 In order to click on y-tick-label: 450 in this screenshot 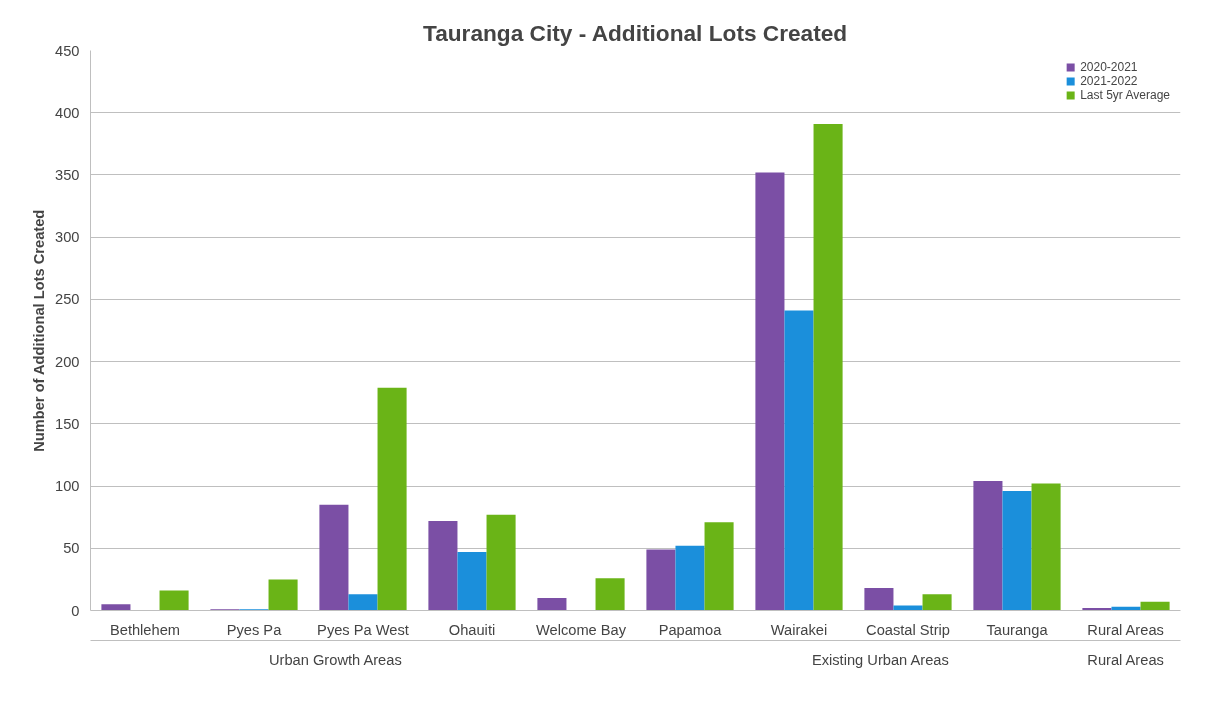, I will do `click(67, 50)`.